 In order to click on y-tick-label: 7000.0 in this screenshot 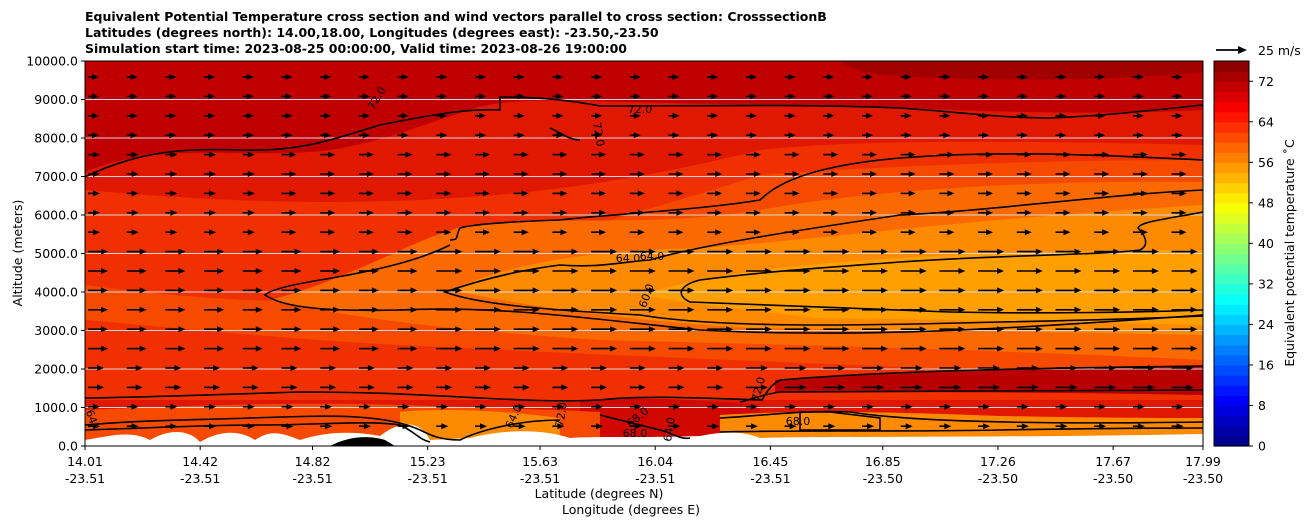, I will do `click(56, 176)`.